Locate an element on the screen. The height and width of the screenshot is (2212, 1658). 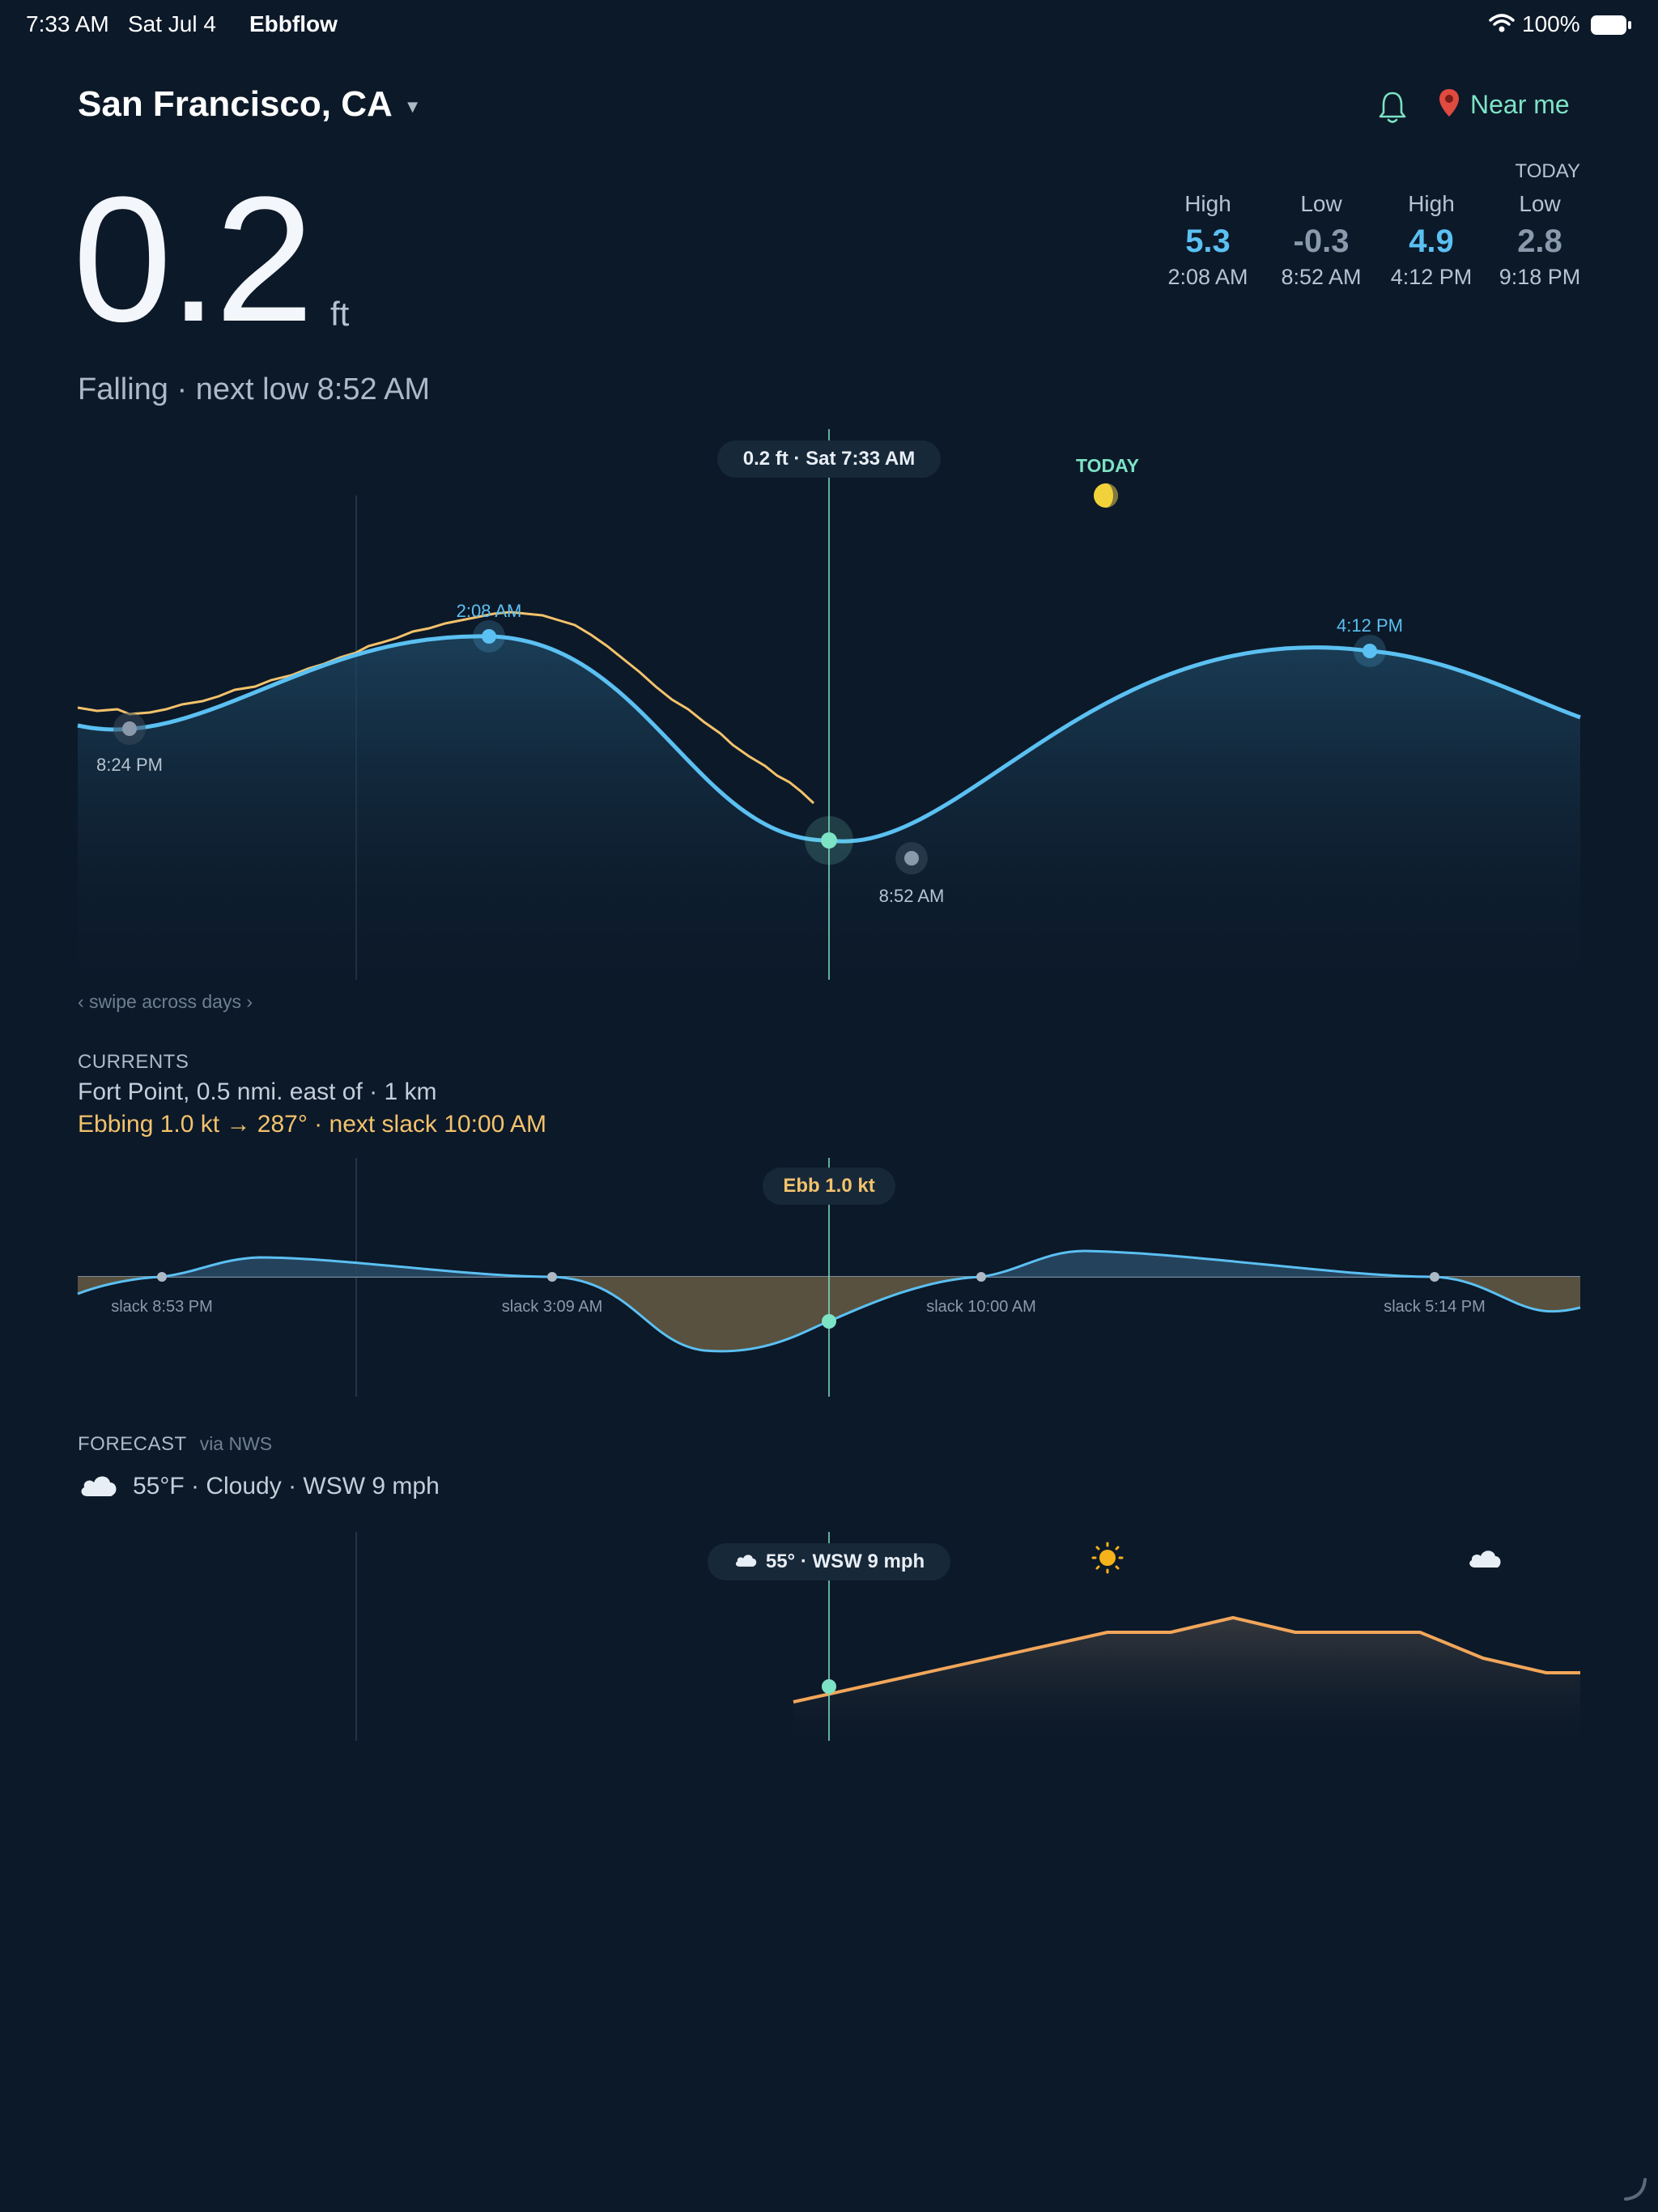
app-name: Ebbflow is located at coordinates (293, 24).